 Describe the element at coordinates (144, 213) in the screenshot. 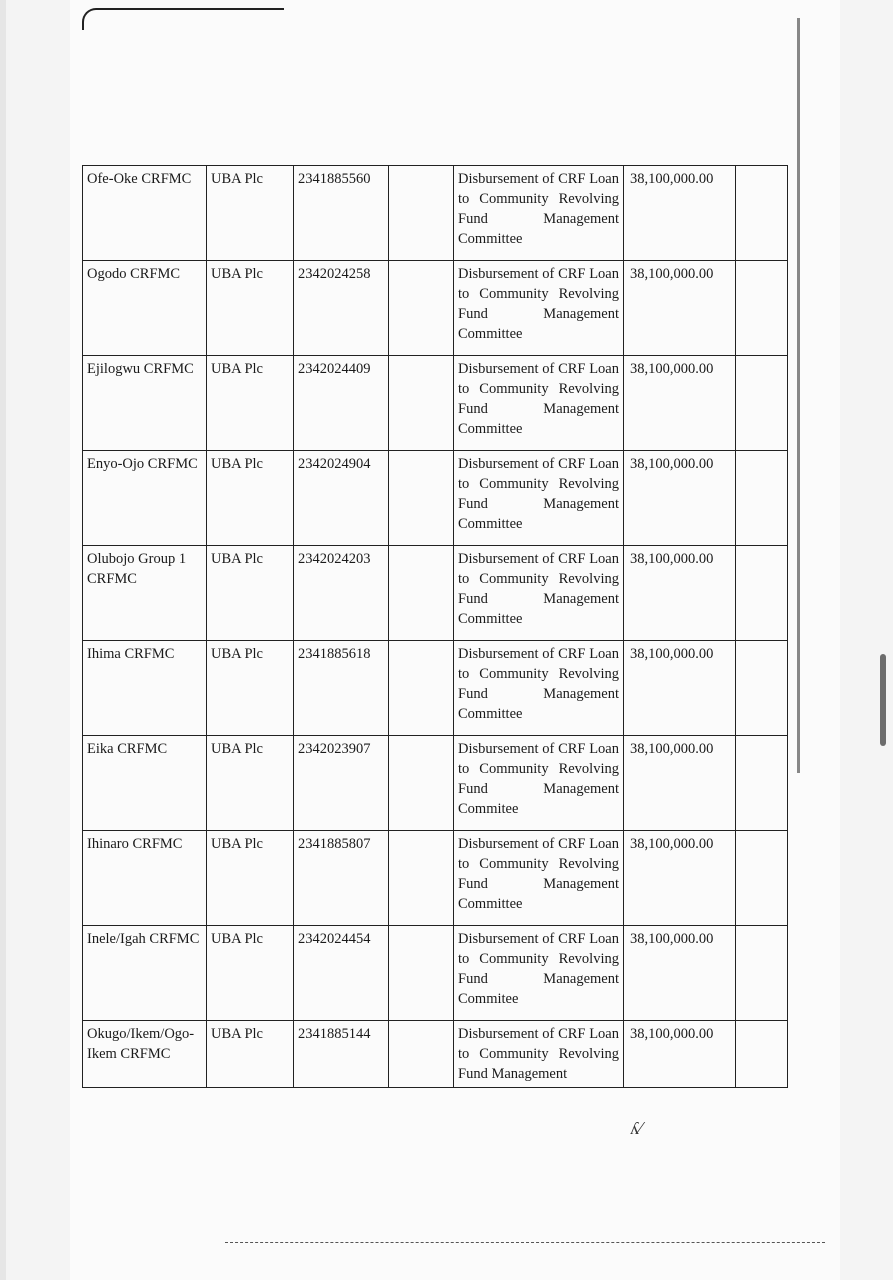

I see `committee-name-cell: Ofe-Oke CRFMC` at that location.